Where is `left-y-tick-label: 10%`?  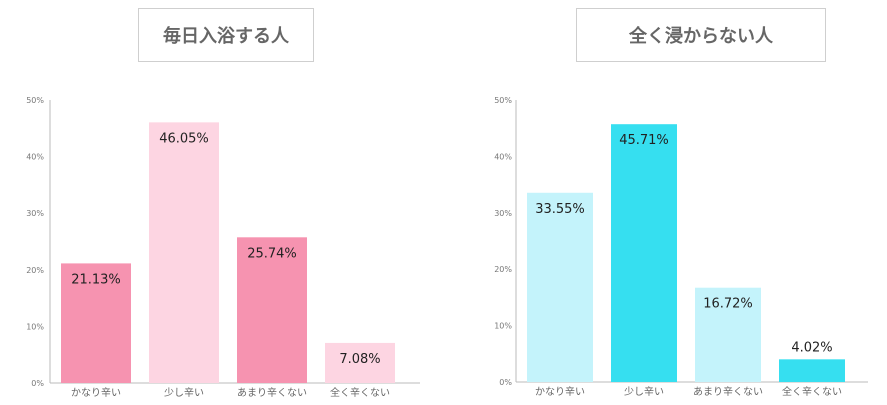
left-y-tick-label: 10% is located at coordinates (35, 326).